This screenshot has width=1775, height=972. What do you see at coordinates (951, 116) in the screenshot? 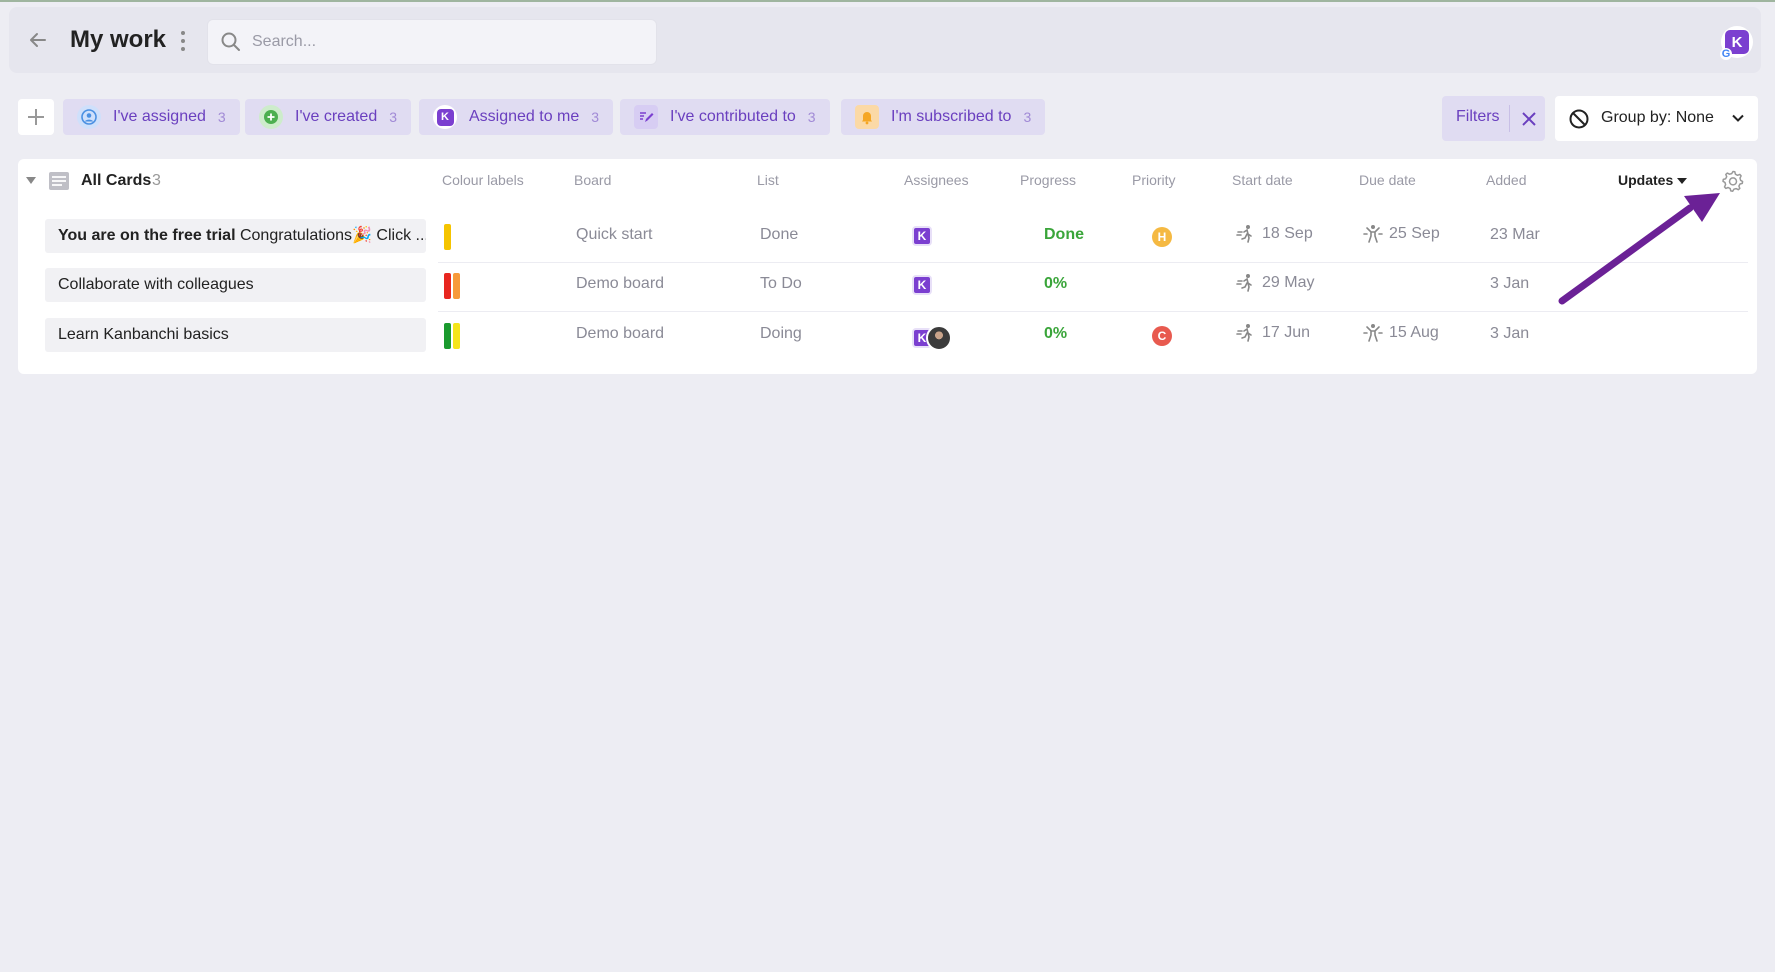
I see `chip-label: I'm subscribed to` at bounding box center [951, 116].